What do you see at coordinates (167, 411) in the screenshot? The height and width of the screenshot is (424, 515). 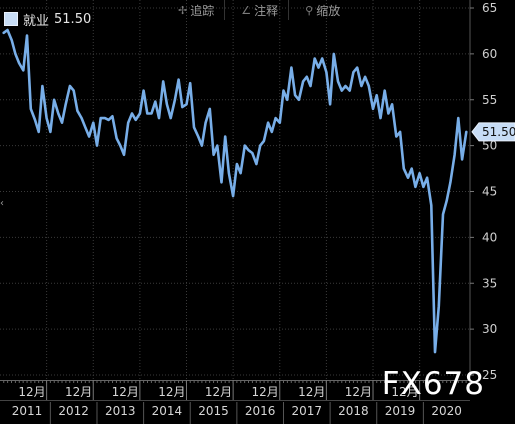 I see `x-year-label: 2014` at bounding box center [167, 411].